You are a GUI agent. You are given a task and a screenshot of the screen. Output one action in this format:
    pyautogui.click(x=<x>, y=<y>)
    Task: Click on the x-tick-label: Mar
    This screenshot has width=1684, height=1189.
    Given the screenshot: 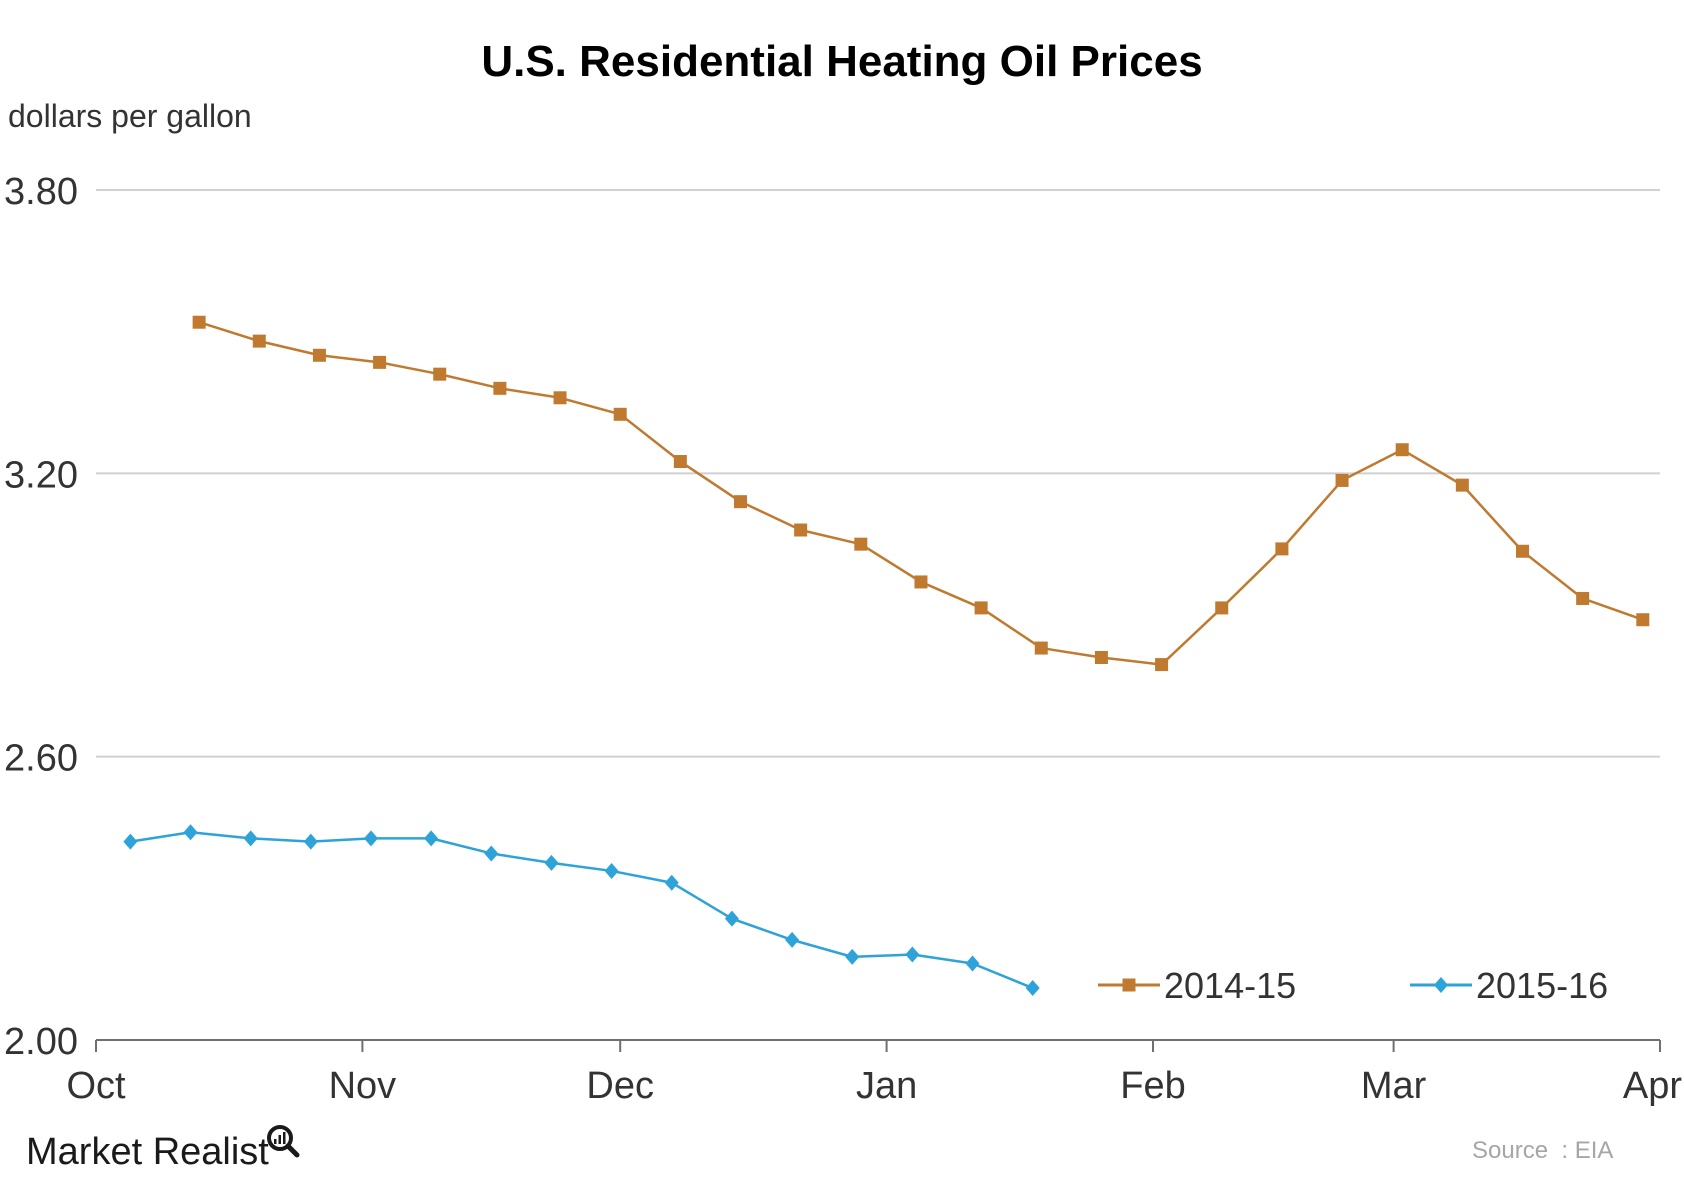 What is the action you would take?
    pyautogui.click(x=1394, y=1086)
    